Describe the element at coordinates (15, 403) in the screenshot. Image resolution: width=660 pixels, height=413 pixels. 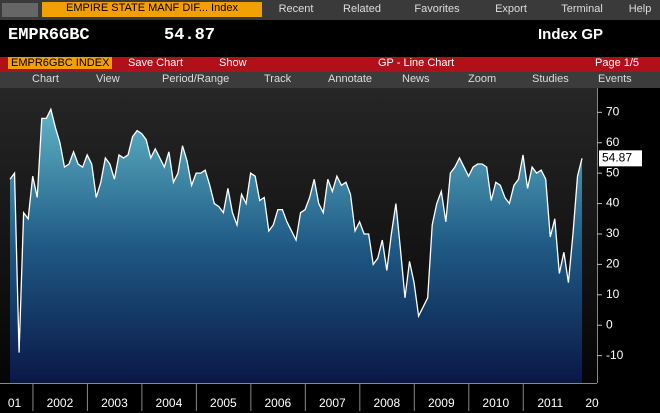
I see `x-tick-label: 01` at that location.